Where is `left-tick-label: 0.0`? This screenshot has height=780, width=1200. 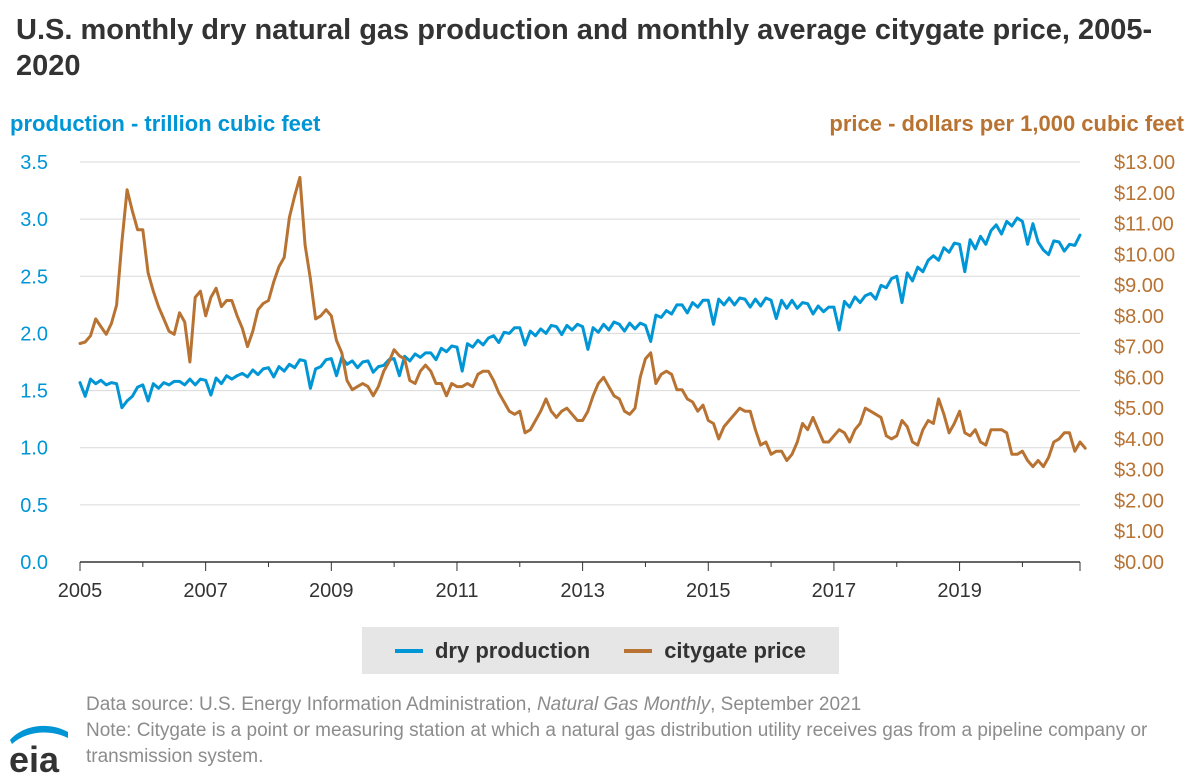 left-tick-label: 0.0 is located at coordinates (34, 563).